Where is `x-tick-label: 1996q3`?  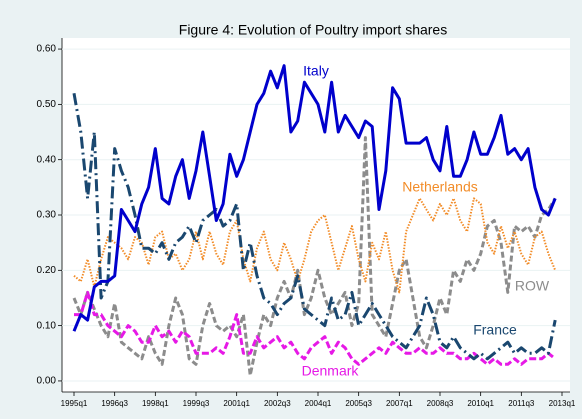
x-tick-label: 1996q3 is located at coordinates (114, 403).